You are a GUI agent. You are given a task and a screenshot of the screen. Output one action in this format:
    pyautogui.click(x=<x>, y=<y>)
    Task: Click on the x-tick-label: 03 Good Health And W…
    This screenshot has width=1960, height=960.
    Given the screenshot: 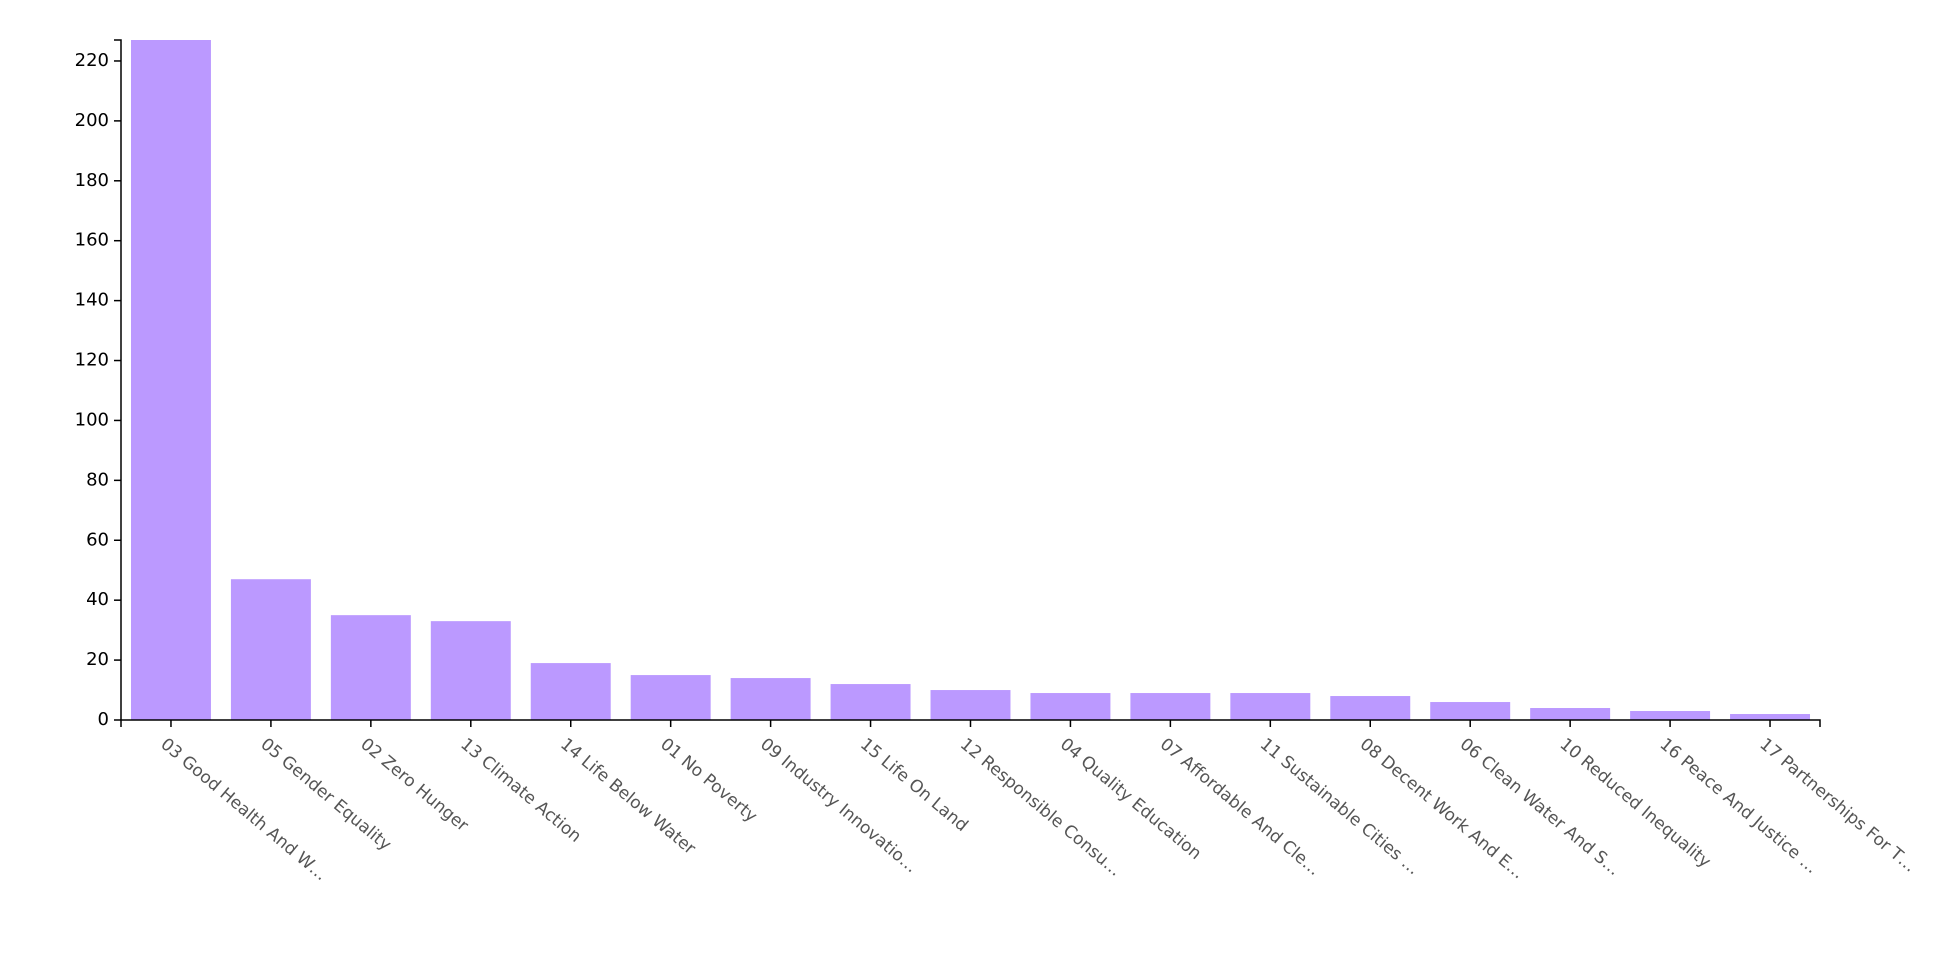 What is the action you would take?
    pyautogui.click(x=244, y=809)
    